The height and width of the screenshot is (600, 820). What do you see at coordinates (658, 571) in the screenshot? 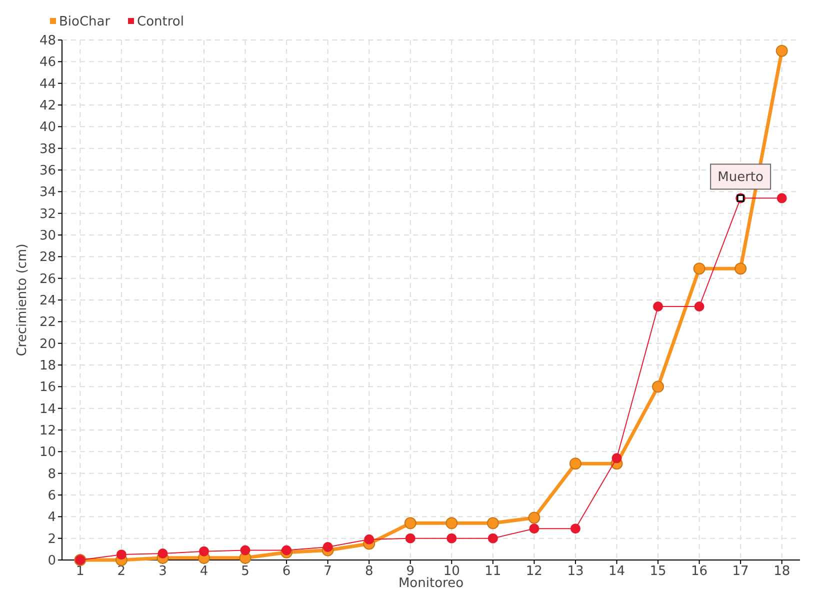
I see `x-tick-label: 15` at bounding box center [658, 571].